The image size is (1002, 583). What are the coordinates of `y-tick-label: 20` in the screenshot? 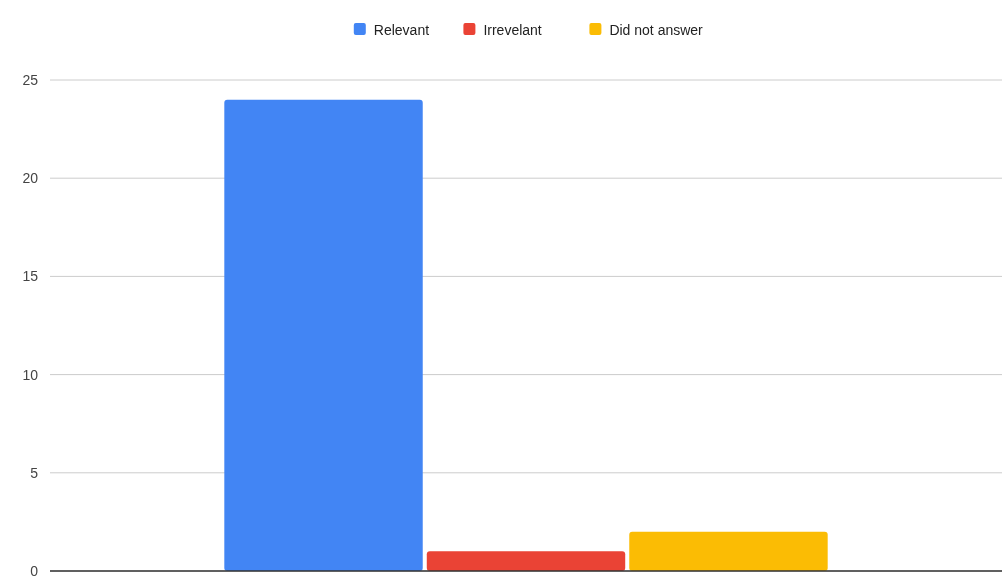 It's located at (30, 178).